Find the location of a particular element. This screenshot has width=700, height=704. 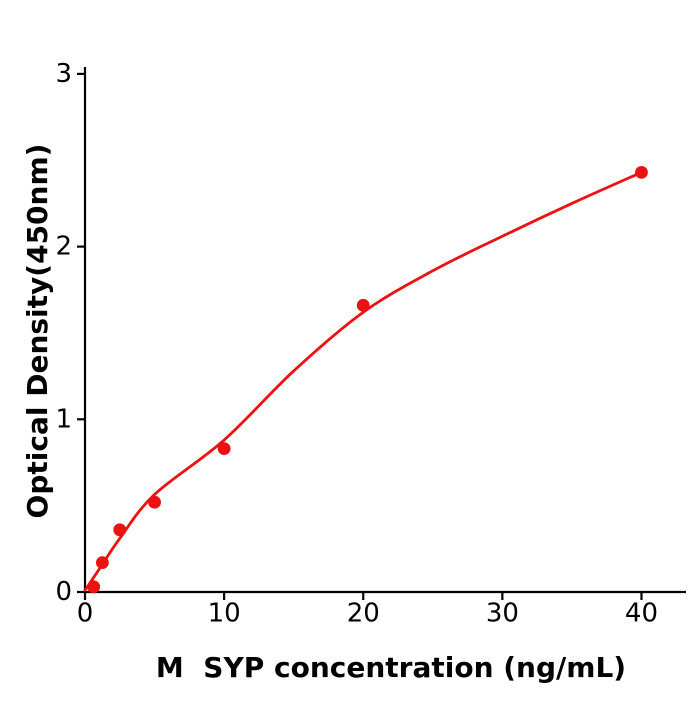

x-tick-label: 0 is located at coordinates (85, 613).